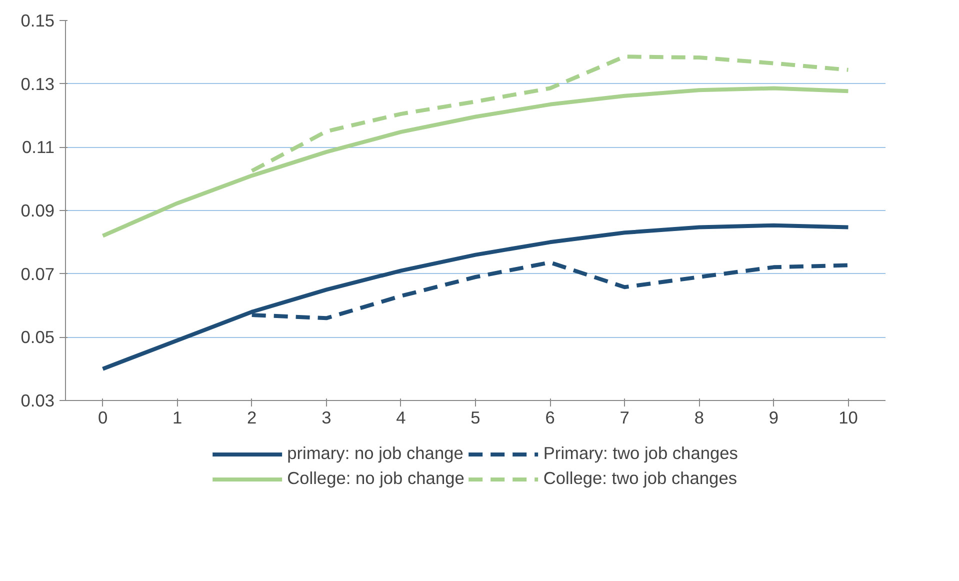 This screenshot has width=959, height=581. I want to click on y-tick-label: 0.05, so click(37, 337).